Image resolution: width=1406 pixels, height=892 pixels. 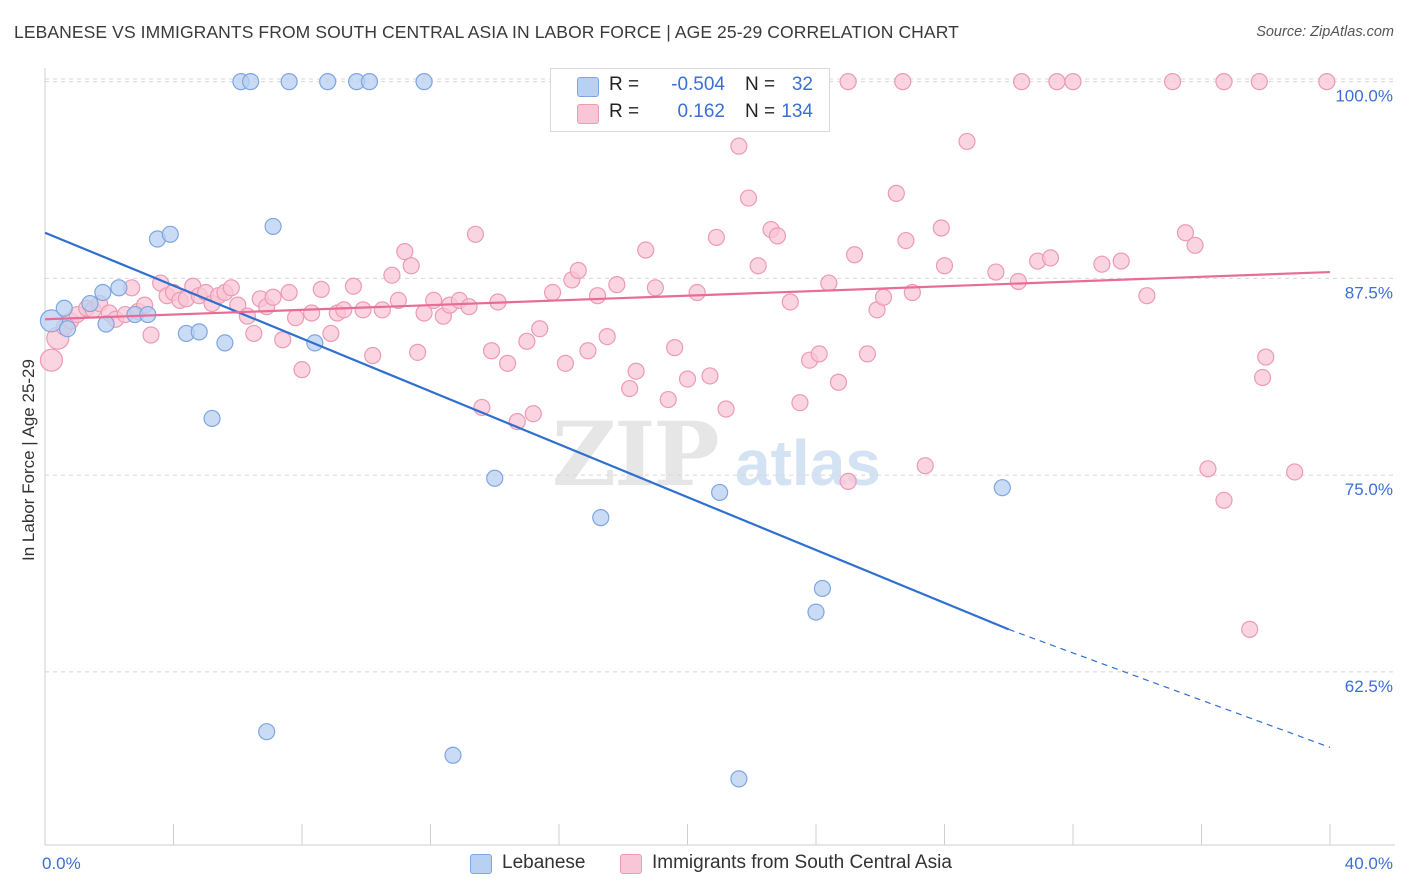 What do you see at coordinates (802, 84) in the screenshot?
I see `legend-n-value: 32` at bounding box center [802, 84].